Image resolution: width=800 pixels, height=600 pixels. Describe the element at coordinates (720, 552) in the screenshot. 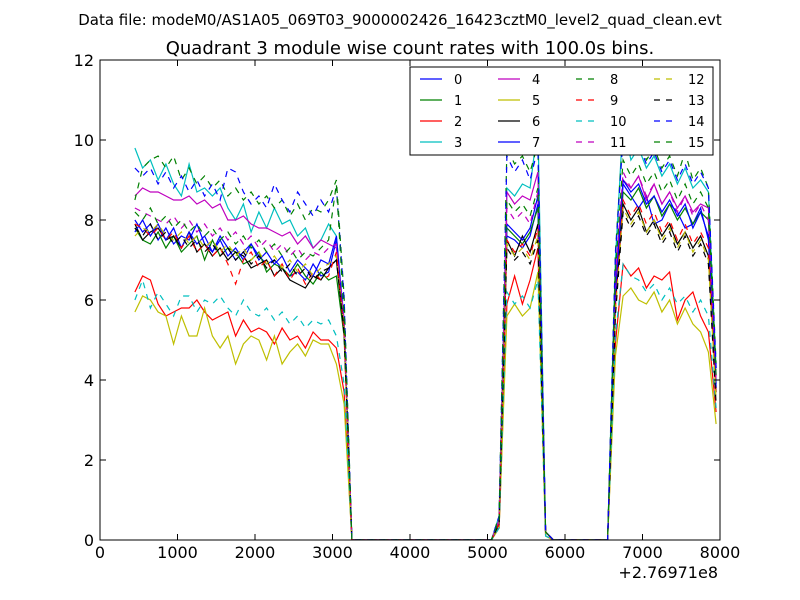

I see `x-tick-label: 8000` at that location.